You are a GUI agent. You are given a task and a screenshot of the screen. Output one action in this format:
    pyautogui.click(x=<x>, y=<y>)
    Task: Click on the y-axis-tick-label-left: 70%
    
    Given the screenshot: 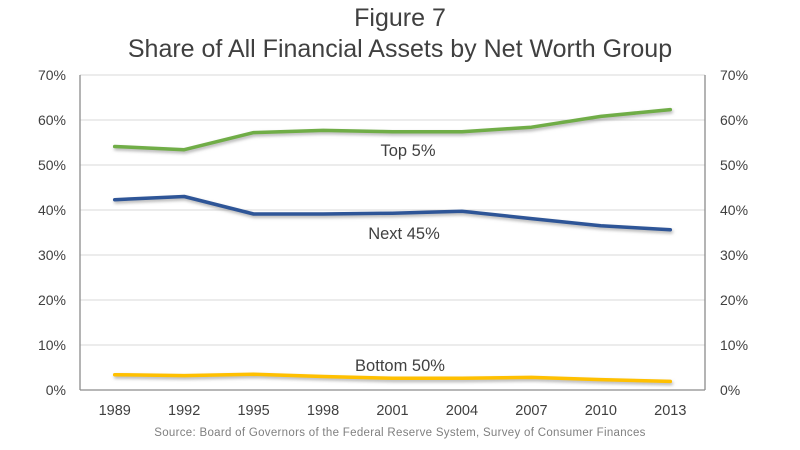 What is the action you would take?
    pyautogui.click(x=52, y=75)
    